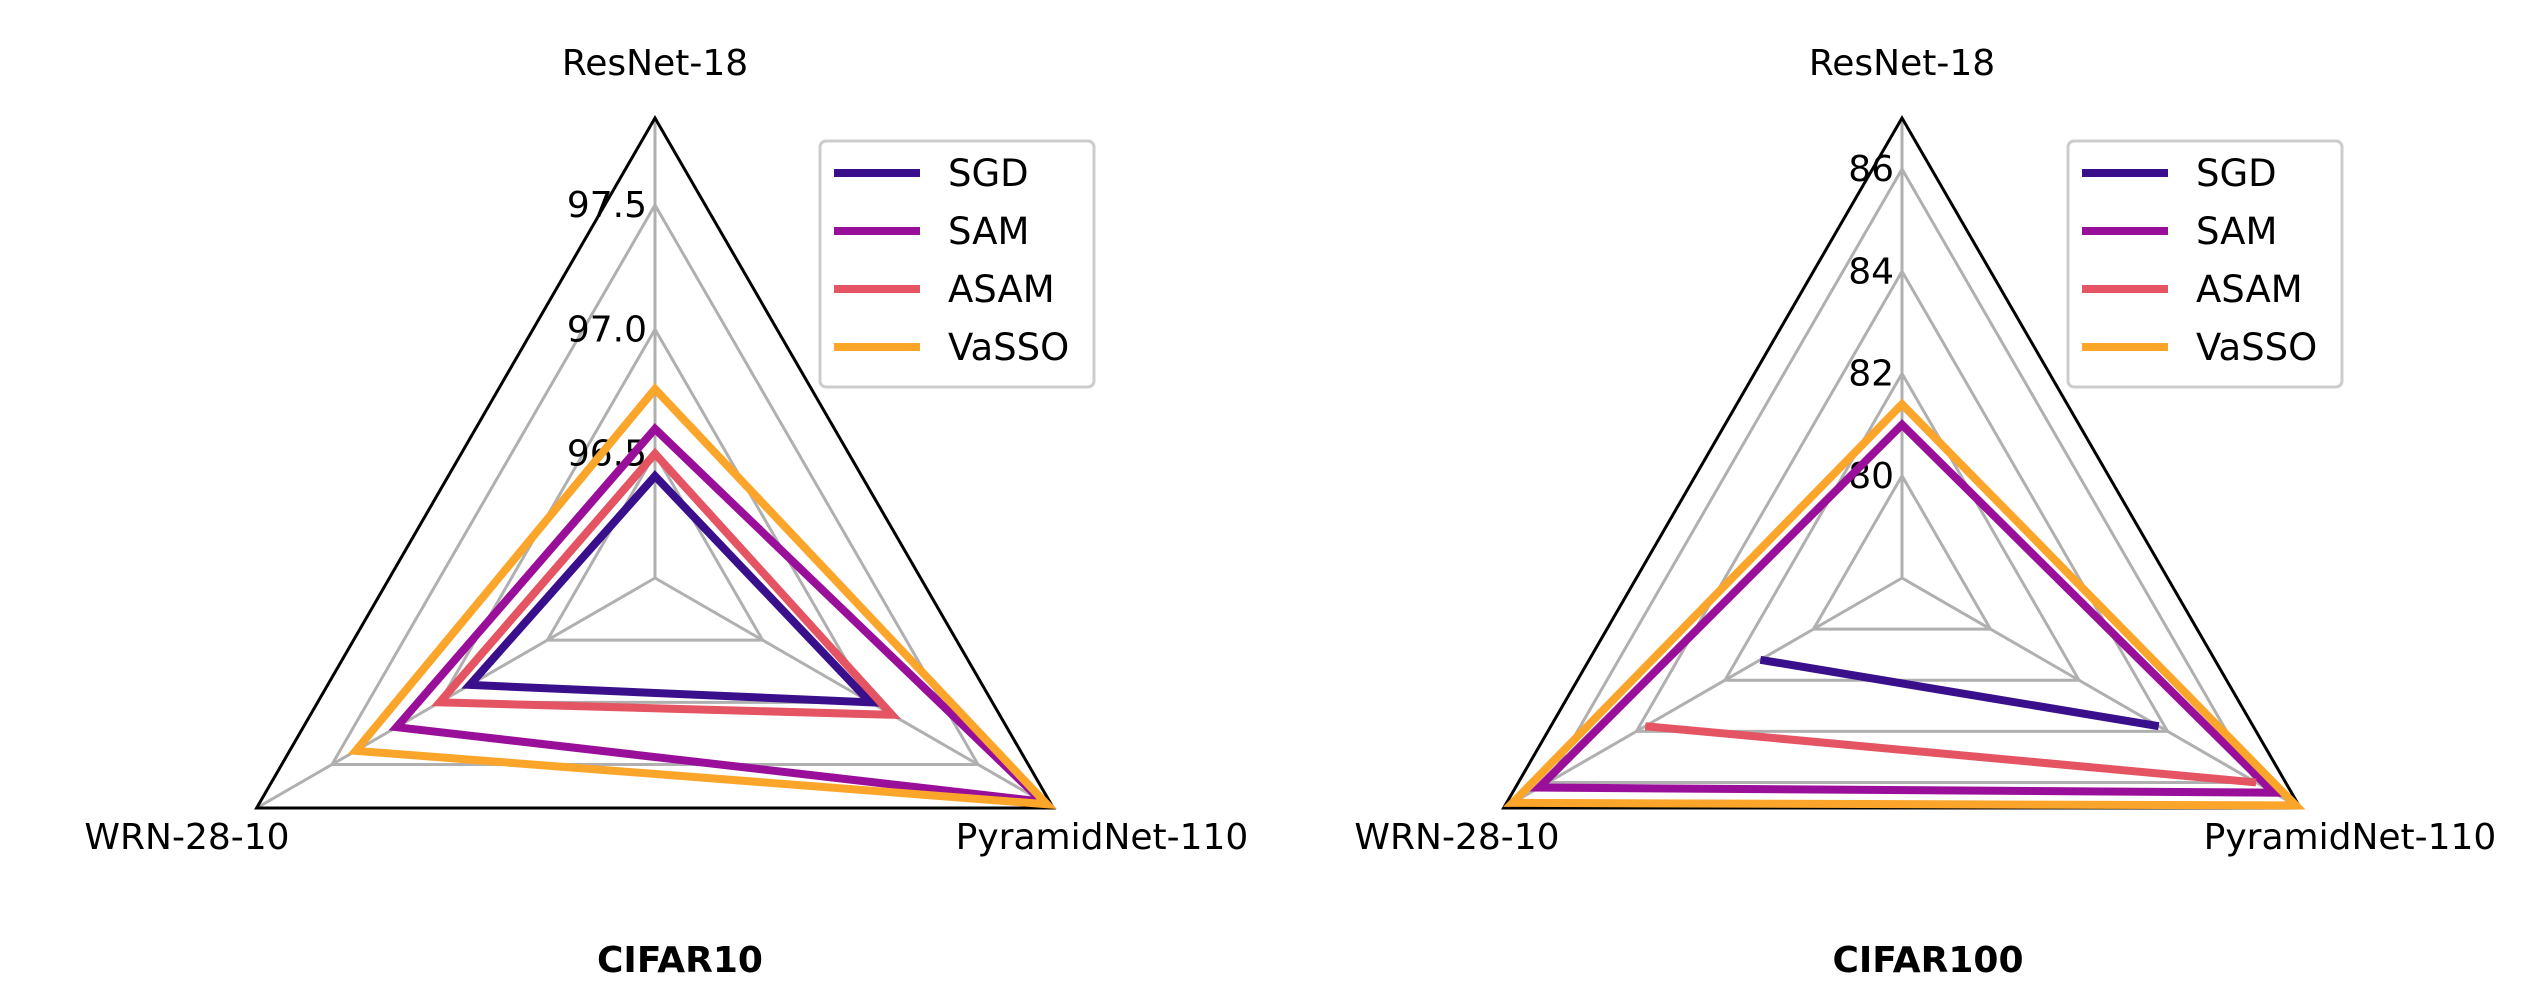 Image resolution: width=2528 pixels, height=1002 pixels. I want to click on tick-label: 97.5, so click(607, 205).